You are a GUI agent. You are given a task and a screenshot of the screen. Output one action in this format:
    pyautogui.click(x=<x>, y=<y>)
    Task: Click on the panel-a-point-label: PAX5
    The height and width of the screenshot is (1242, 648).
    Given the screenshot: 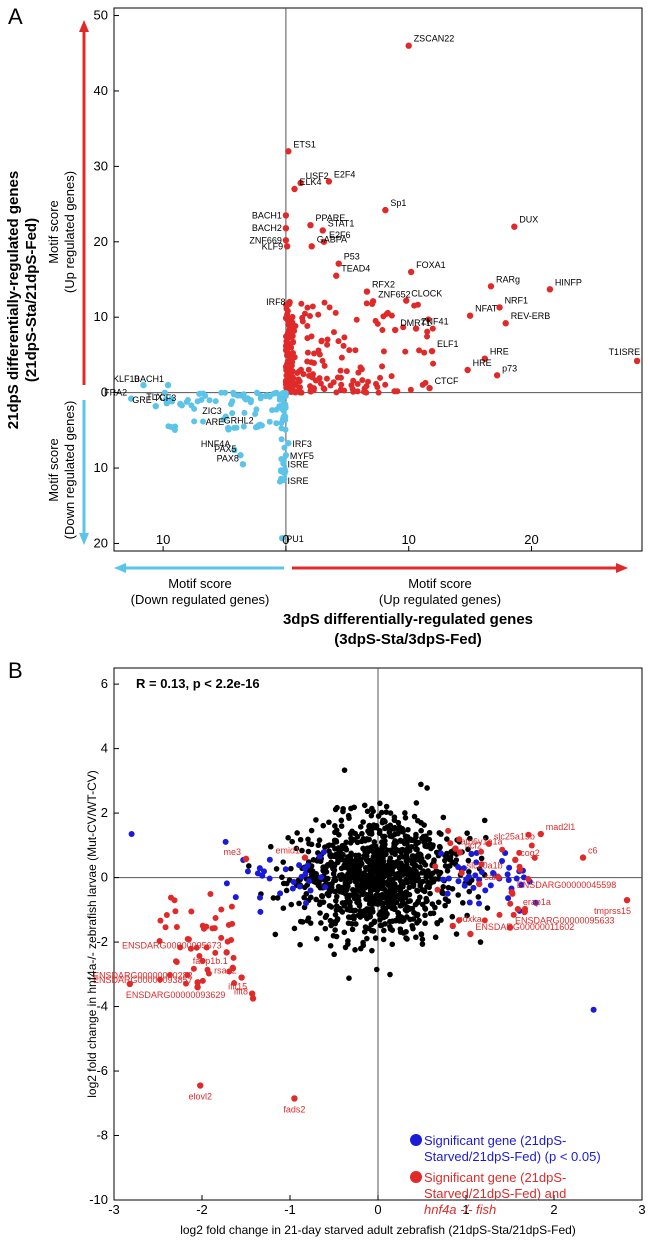 What is the action you would take?
    pyautogui.click(x=225, y=449)
    